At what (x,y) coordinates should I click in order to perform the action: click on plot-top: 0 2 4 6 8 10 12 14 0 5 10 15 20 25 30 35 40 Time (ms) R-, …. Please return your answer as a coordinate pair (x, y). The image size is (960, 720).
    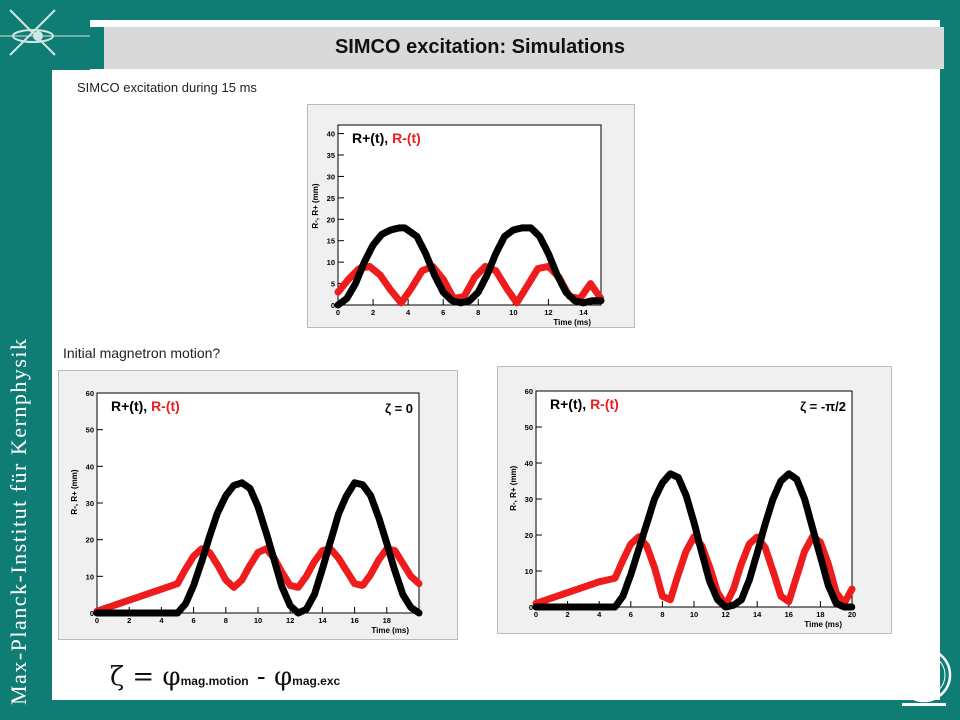
    Looking at the image, I should click on (471, 216).